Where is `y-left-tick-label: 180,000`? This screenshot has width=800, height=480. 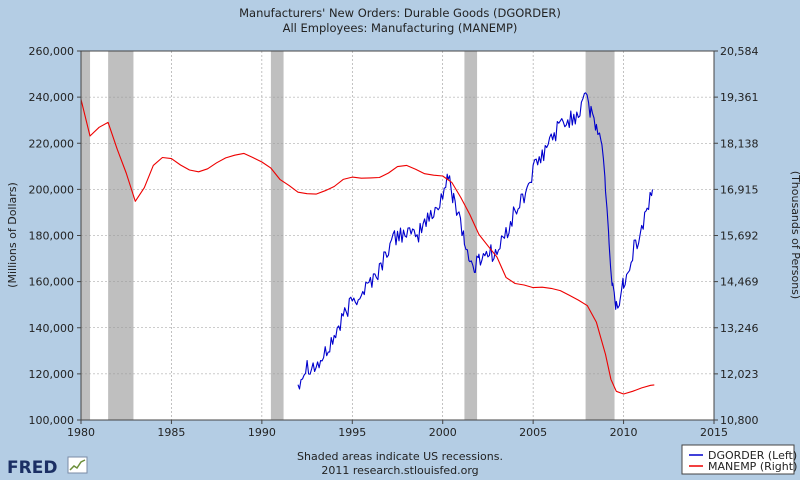
y-left-tick-label: 180,000 is located at coordinates (52, 236).